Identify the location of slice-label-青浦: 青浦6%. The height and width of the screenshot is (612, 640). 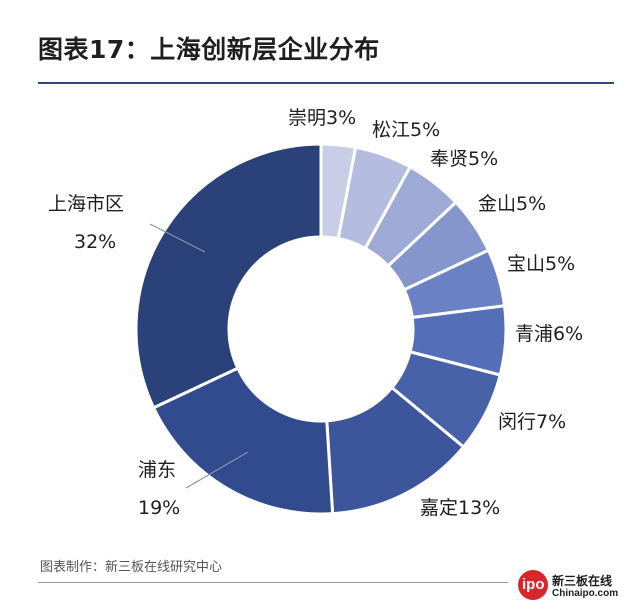
(549, 334).